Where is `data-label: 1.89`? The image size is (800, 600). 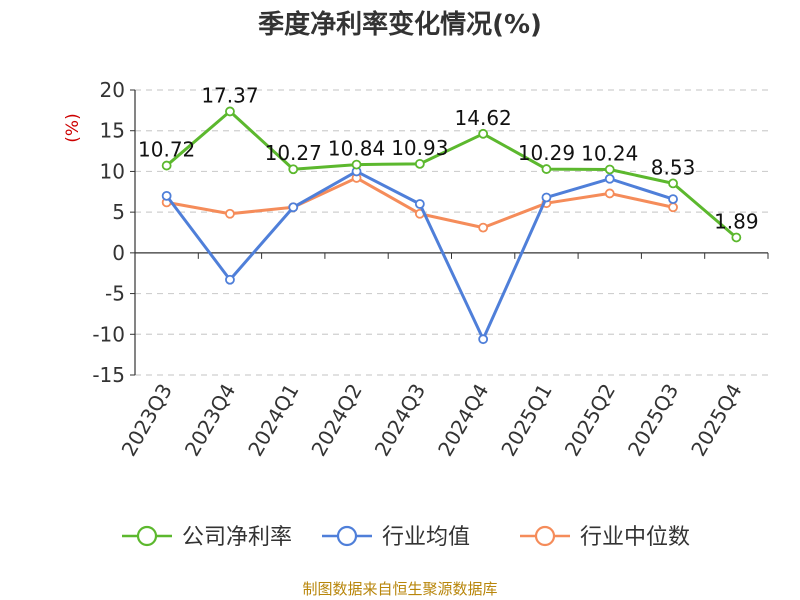 data-label: 1.89 is located at coordinates (736, 221).